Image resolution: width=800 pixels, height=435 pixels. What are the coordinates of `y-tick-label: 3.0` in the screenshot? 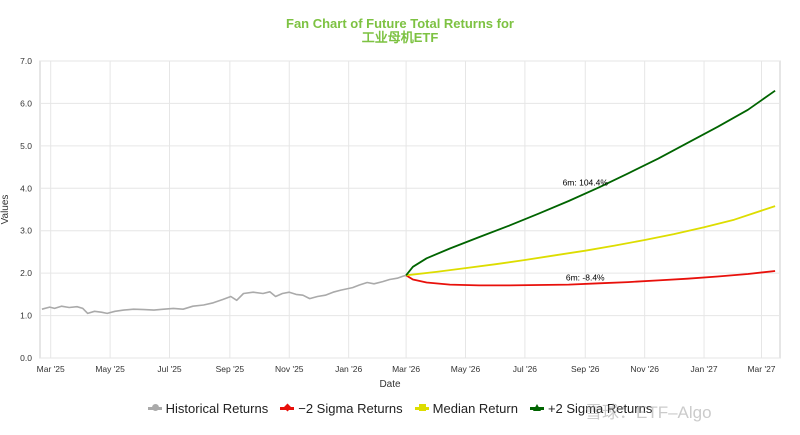 It's located at (26, 231).